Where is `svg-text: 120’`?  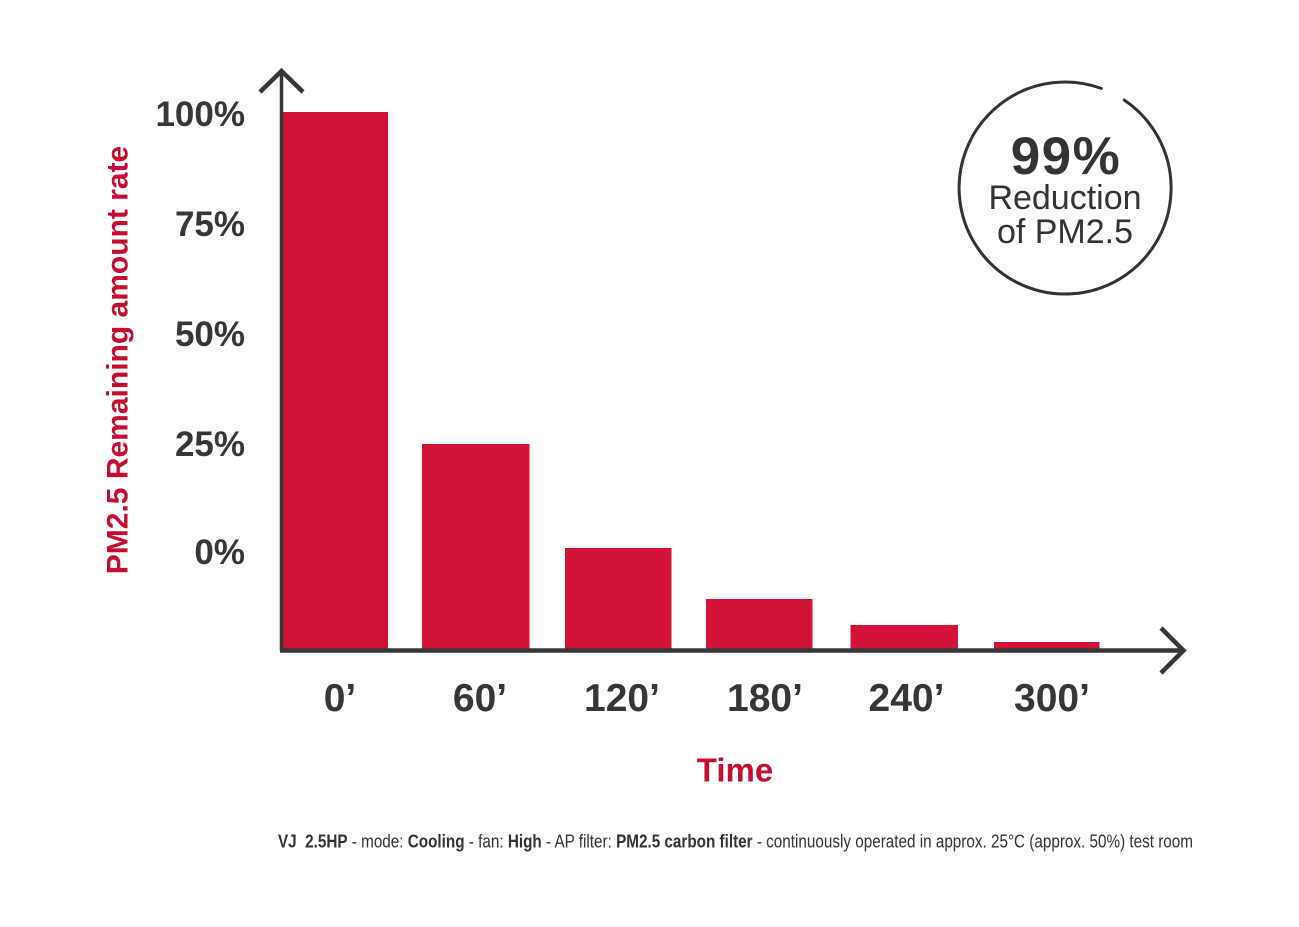
svg-text: 120’ is located at coordinates (622, 698).